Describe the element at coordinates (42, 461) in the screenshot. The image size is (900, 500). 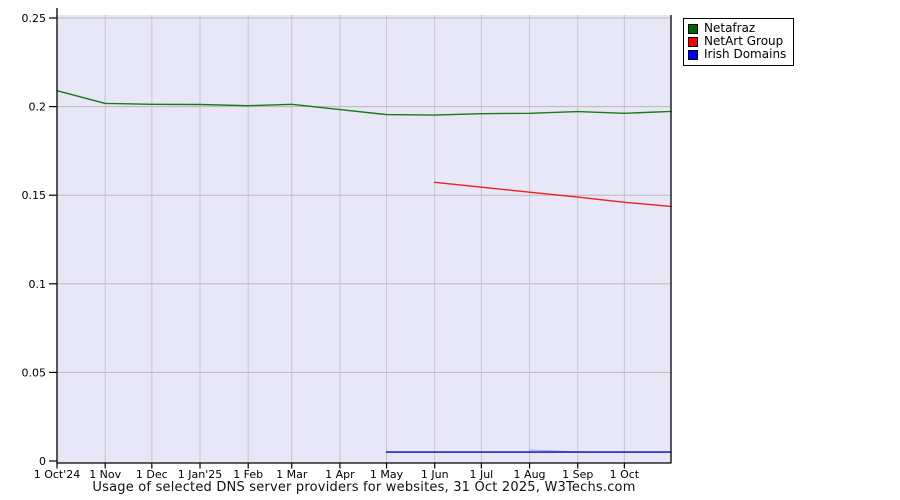
I see `y-tick-label: 0` at that location.